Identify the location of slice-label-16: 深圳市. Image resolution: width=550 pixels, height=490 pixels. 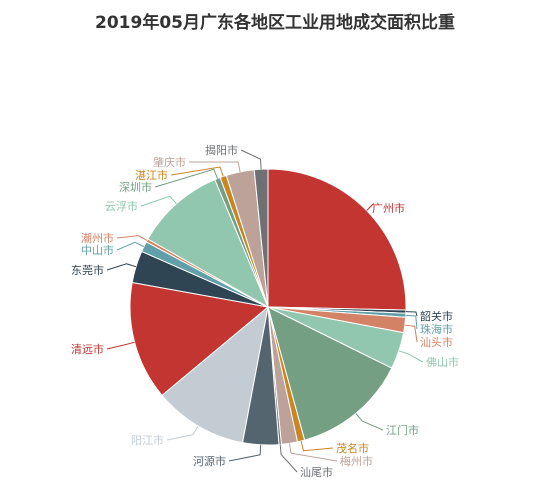
(135, 187).